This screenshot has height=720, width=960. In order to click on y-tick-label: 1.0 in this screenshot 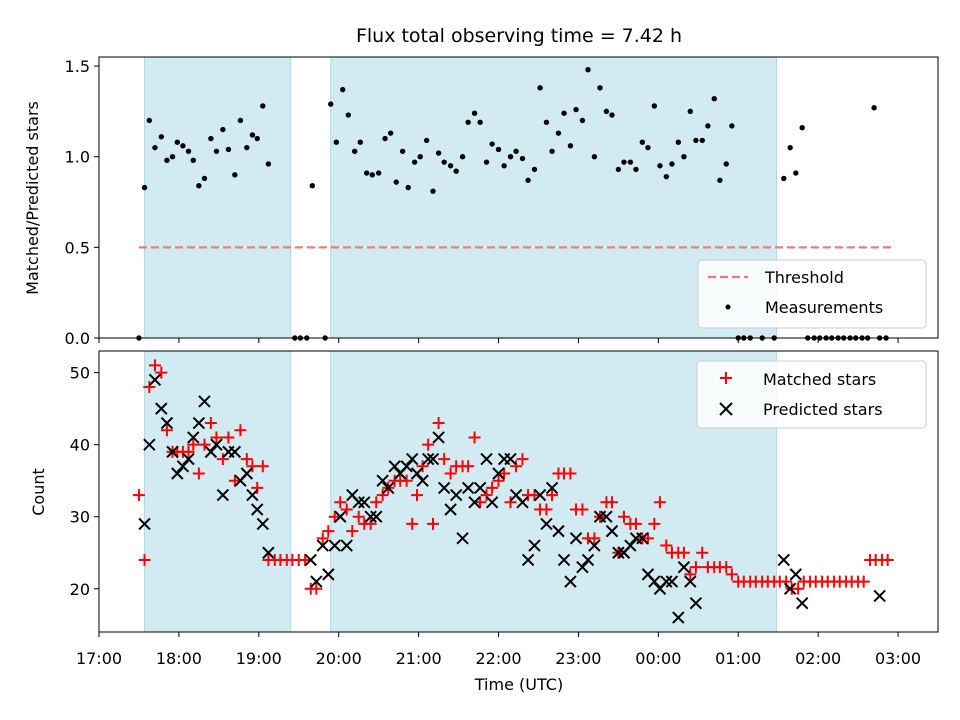, I will do `click(77, 157)`.